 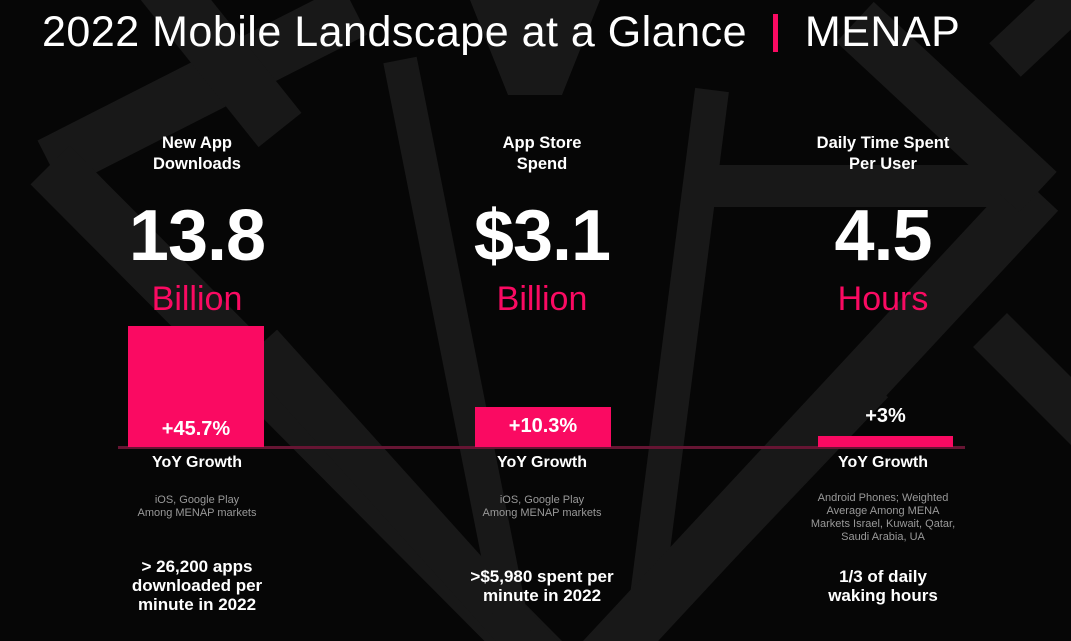 I want to click on highlight-stat-line: downloaded per, so click(x=197, y=585).